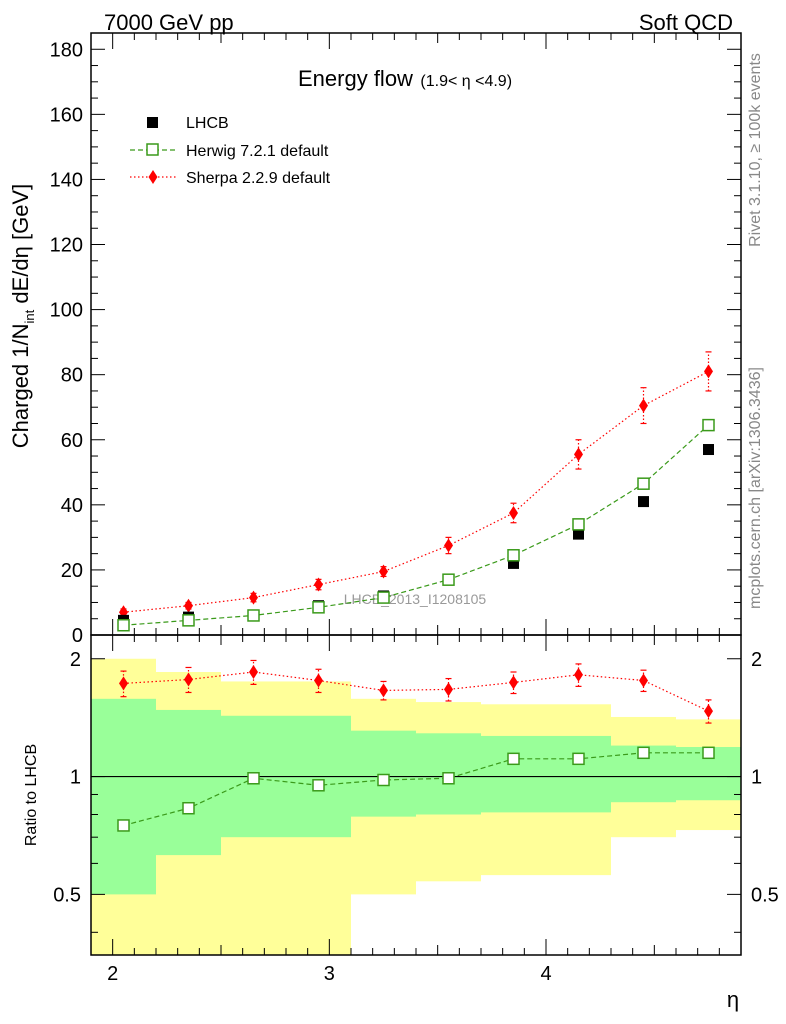  What do you see at coordinates (686, 22) in the screenshot?
I see `header-right: Soft QCD` at bounding box center [686, 22].